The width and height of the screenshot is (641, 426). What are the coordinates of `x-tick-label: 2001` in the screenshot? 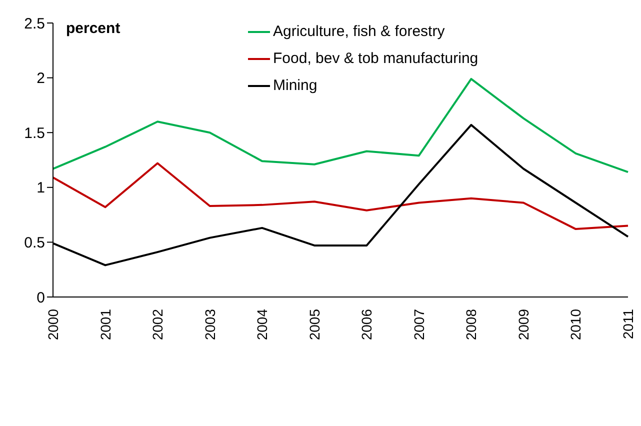 It's located at (105, 324).